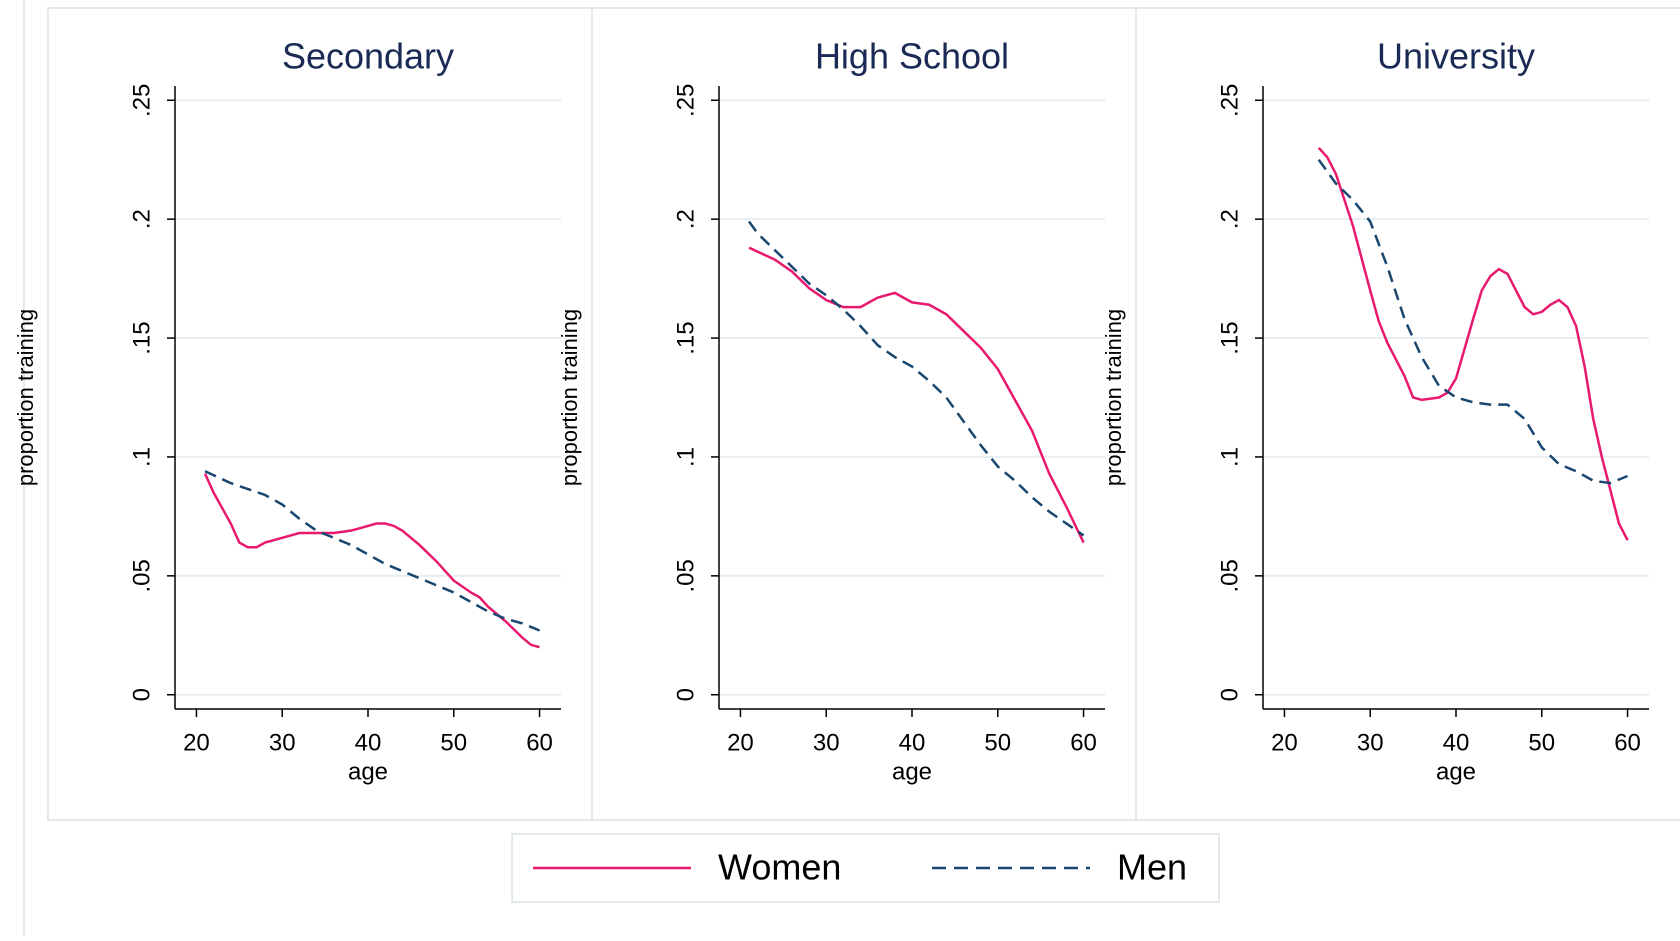  Describe the element at coordinates (368, 56) in the screenshot. I see `panel-title: Secondary` at that location.